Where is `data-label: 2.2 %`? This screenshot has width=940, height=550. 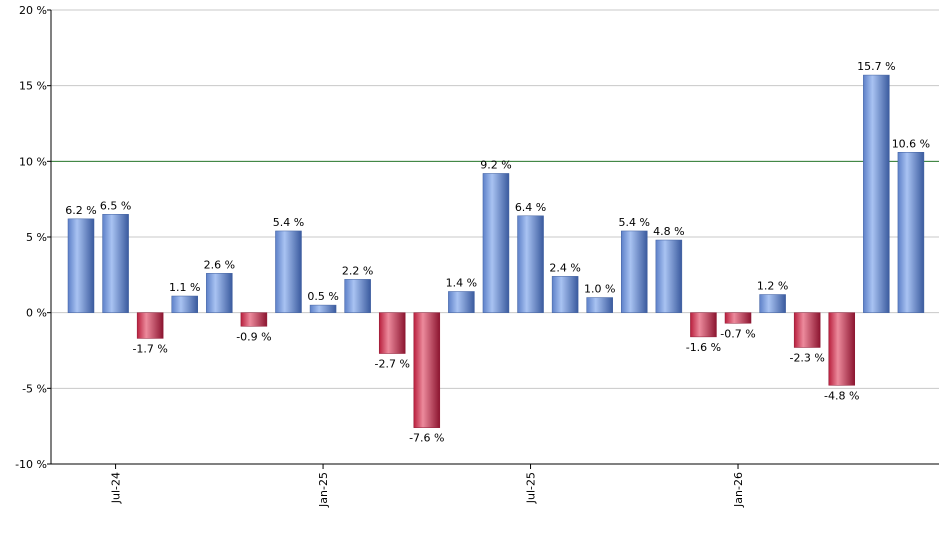 data-label: 2.2 % is located at coordinates (357, 270).